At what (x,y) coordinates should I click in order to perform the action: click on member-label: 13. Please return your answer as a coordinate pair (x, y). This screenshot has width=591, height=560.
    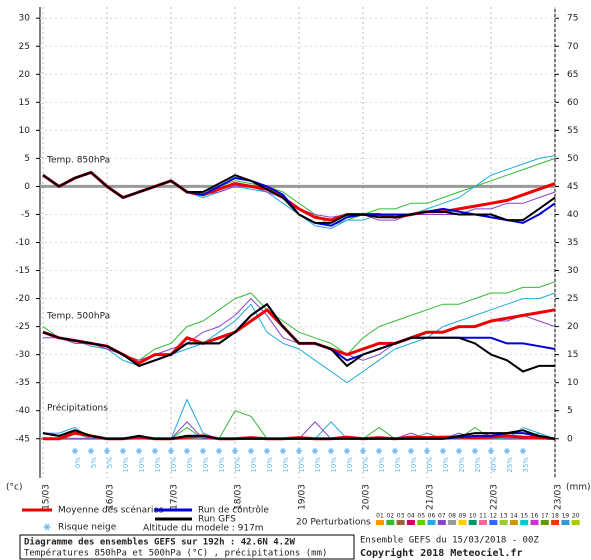
    Looking at the image, I should click on (504, 516).